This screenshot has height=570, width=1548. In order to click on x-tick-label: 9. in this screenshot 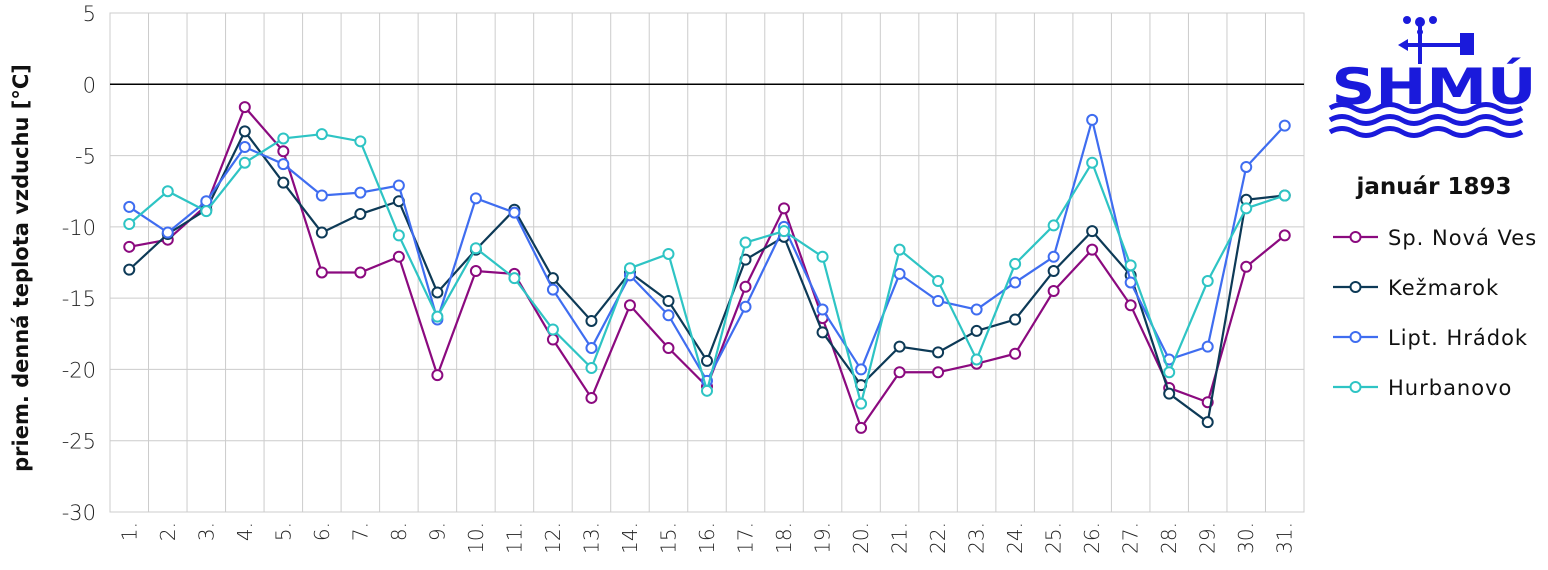, I will do `click(437, 531)`.